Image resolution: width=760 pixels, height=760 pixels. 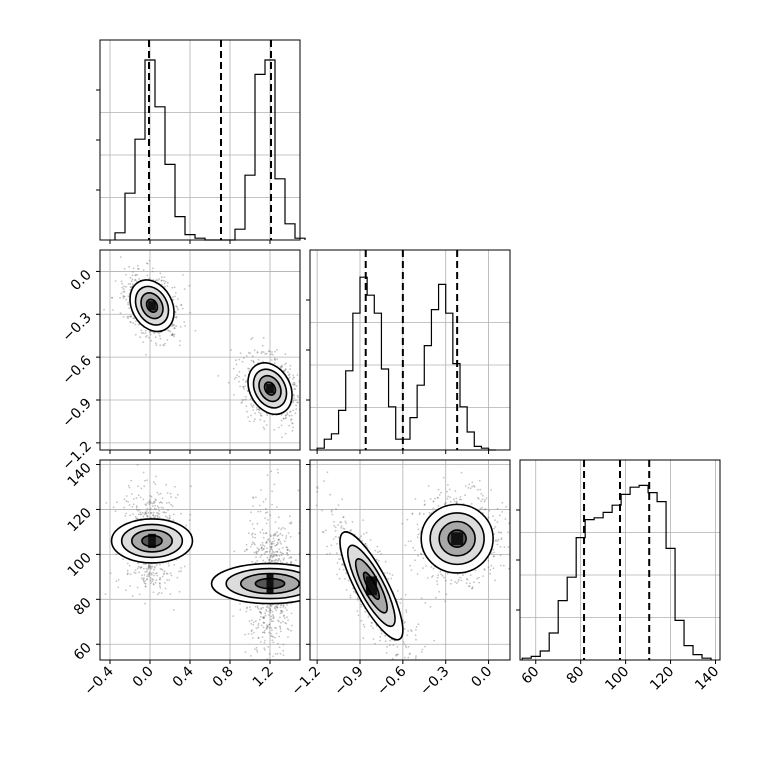 I want to click on contour-line, so click(x=457, y=539).